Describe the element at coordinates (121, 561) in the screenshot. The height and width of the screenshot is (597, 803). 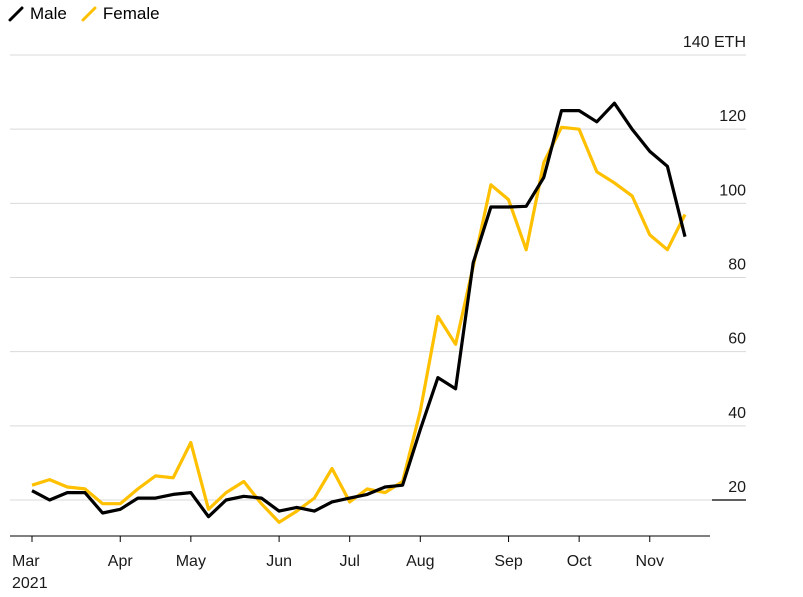
I see `x-tick-label-apr: Apr` at that location.